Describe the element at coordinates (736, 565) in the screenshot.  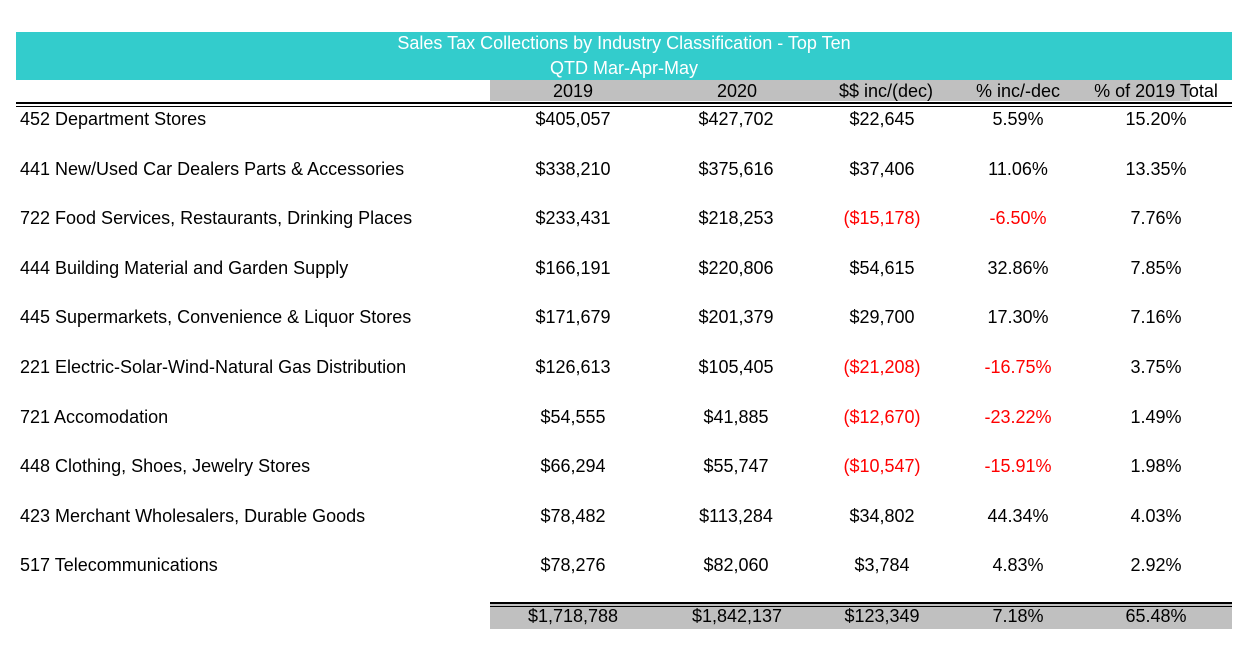
I see `value-2020: $82,060` at that location.